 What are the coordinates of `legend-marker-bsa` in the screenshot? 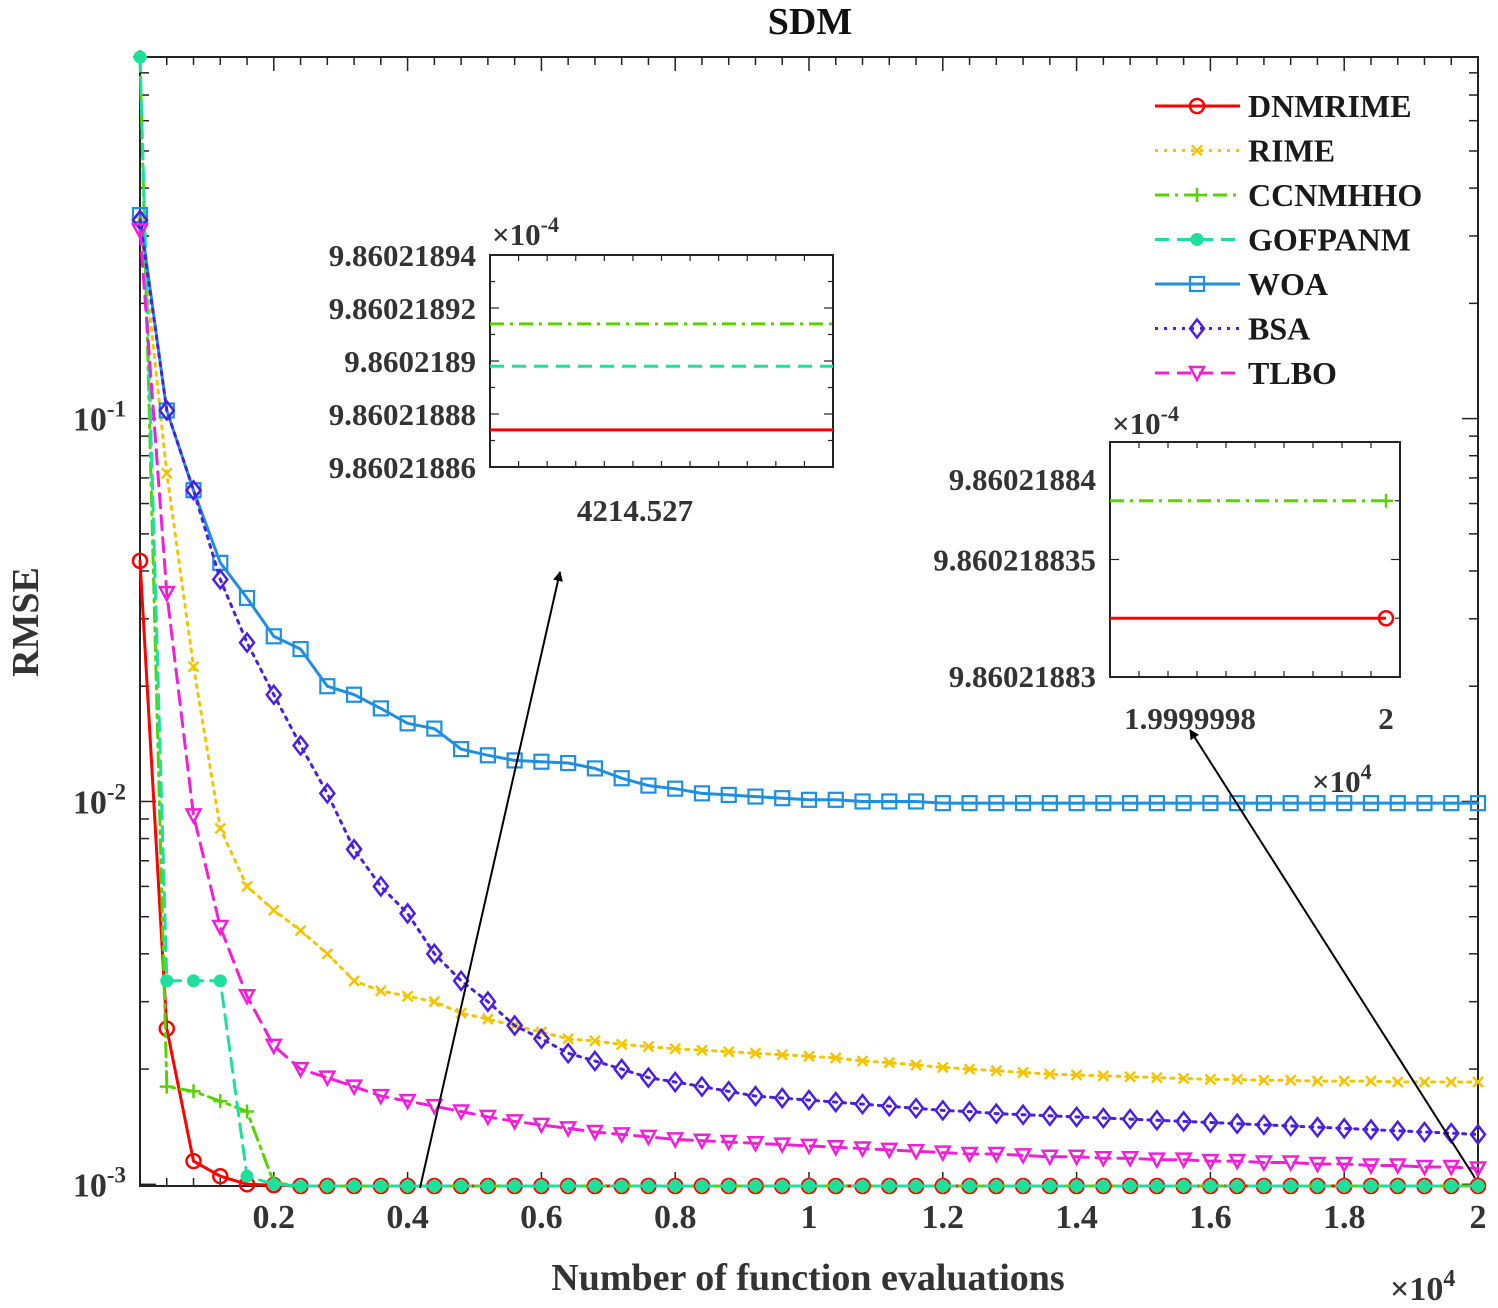 It's located at (1197, 328).